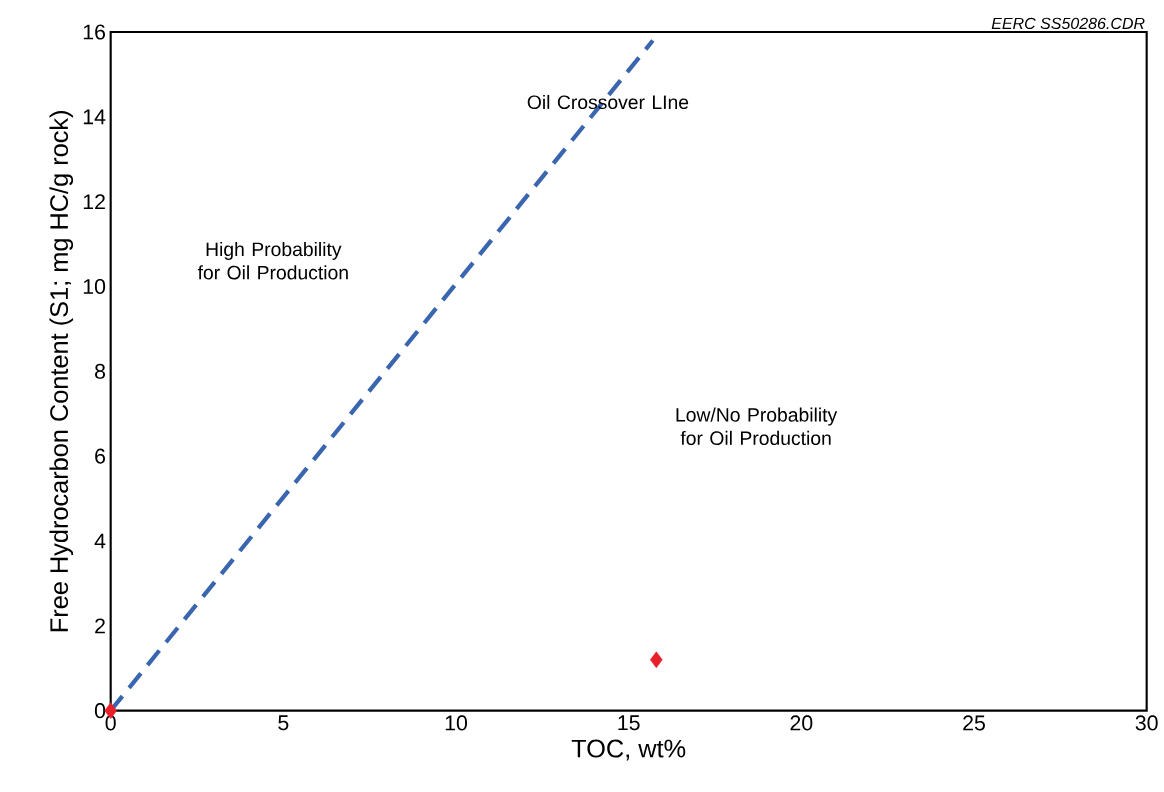 The width and height of the screenshot is (1164, 792). What do you see at coordinates (283, 723) in the screenshot?
I see `x-tick-label: 5` at bounding box center [283, 723].